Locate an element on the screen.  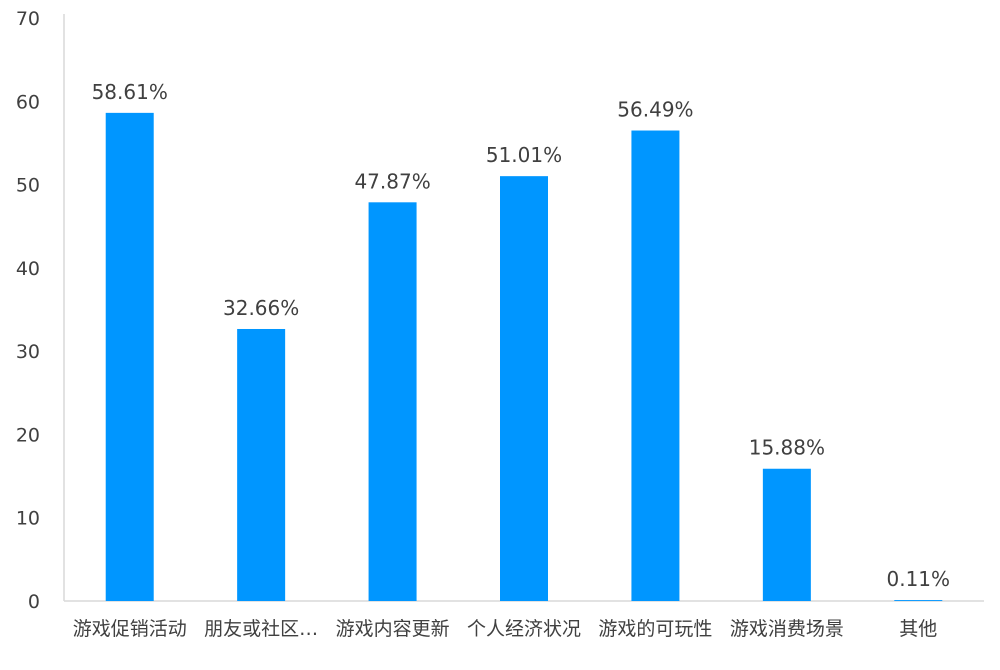
y-tick-label: 20 is located at coordinates (28, 435).